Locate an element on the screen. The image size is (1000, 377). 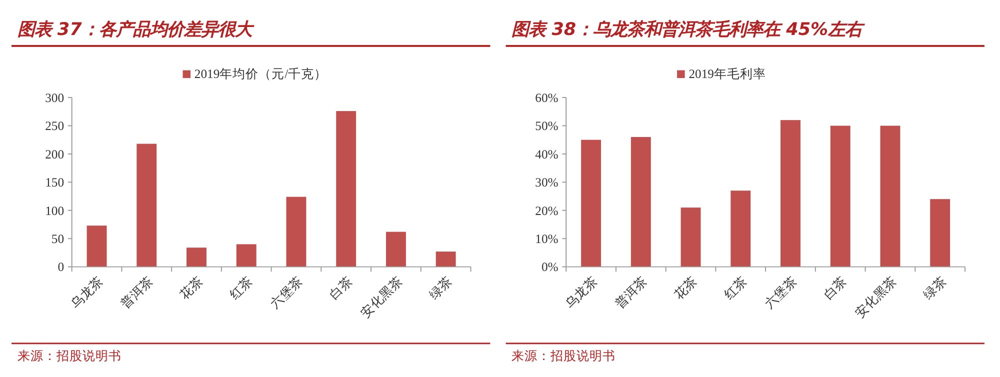
chart-title: 图表 38：乌龙茶和普洱茶毛利率在 45%左右 is located at coordinates (689, 29).